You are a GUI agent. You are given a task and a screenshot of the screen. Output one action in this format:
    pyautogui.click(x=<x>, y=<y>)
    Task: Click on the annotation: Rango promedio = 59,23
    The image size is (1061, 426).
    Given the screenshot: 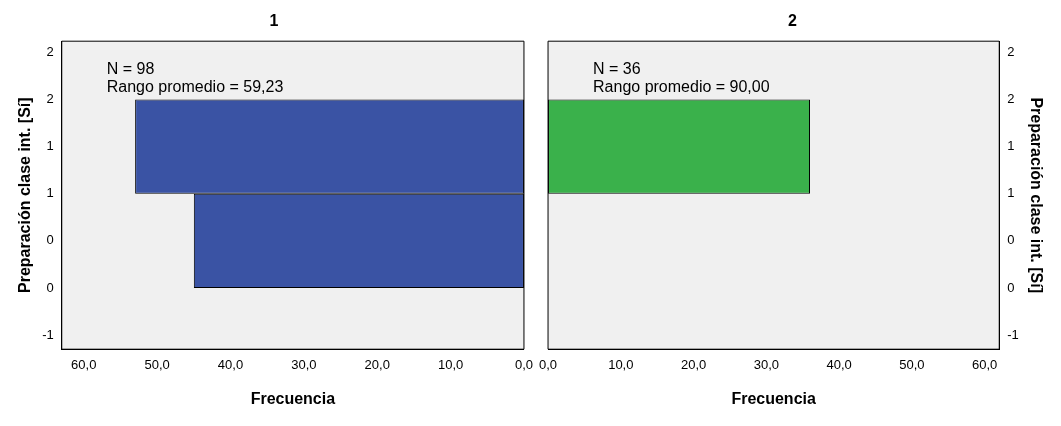 What is the action you would take?
    pyautogui.click(x=195, y=86)
    